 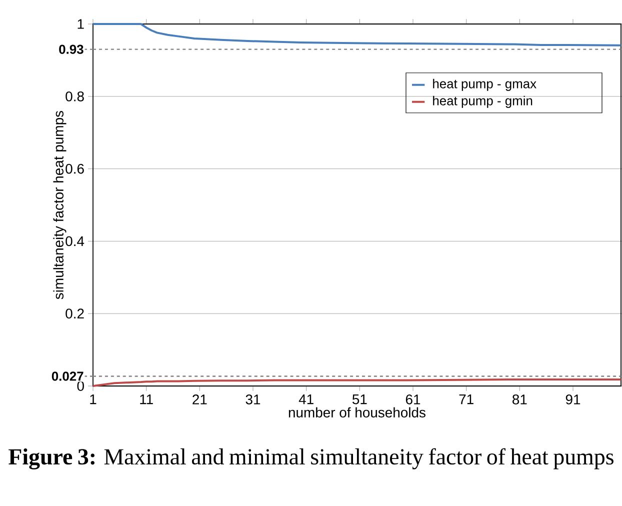 What do you see at coordinates (80, 386) in the screenshot?
I see `y-tick-label: 0` at bounding box center [80, 386].